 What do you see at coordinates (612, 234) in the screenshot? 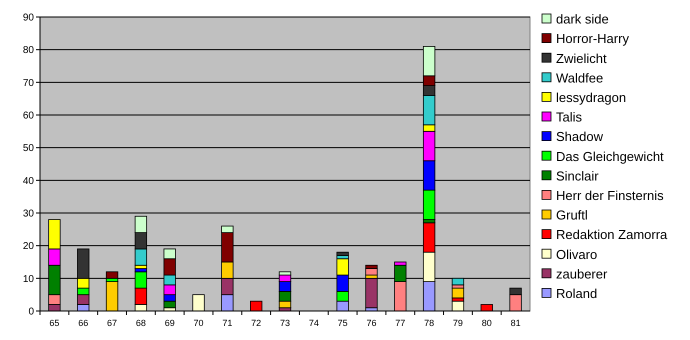
I see `legend-label: Redaktion Zamorra` at bounding box center [612, 234].